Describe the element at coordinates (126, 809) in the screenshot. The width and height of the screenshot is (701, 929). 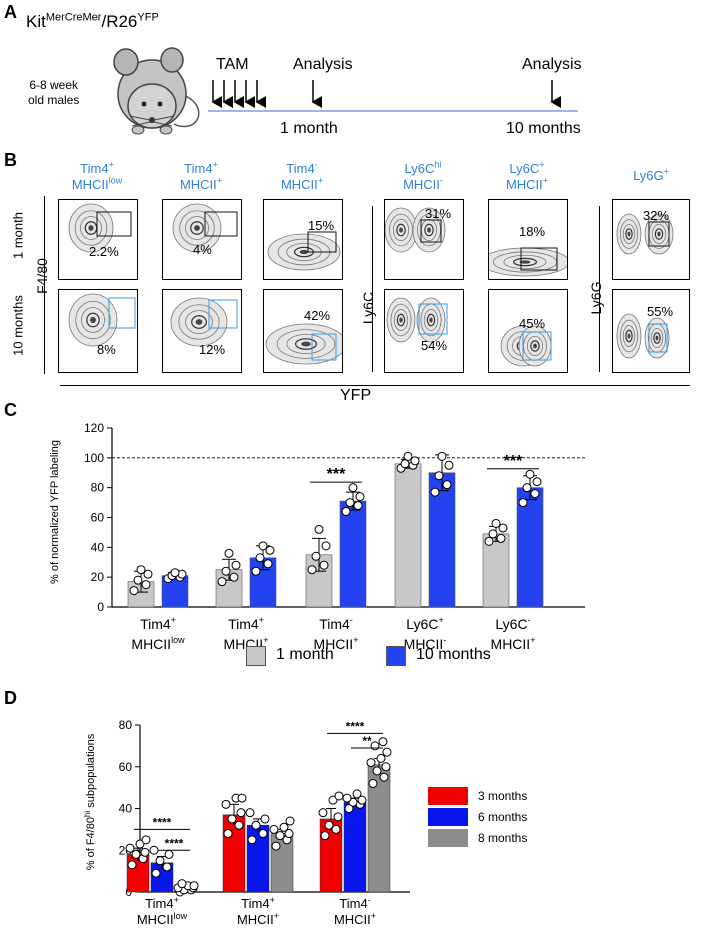
I see `chart-d-ytick-label: 40` at that location.